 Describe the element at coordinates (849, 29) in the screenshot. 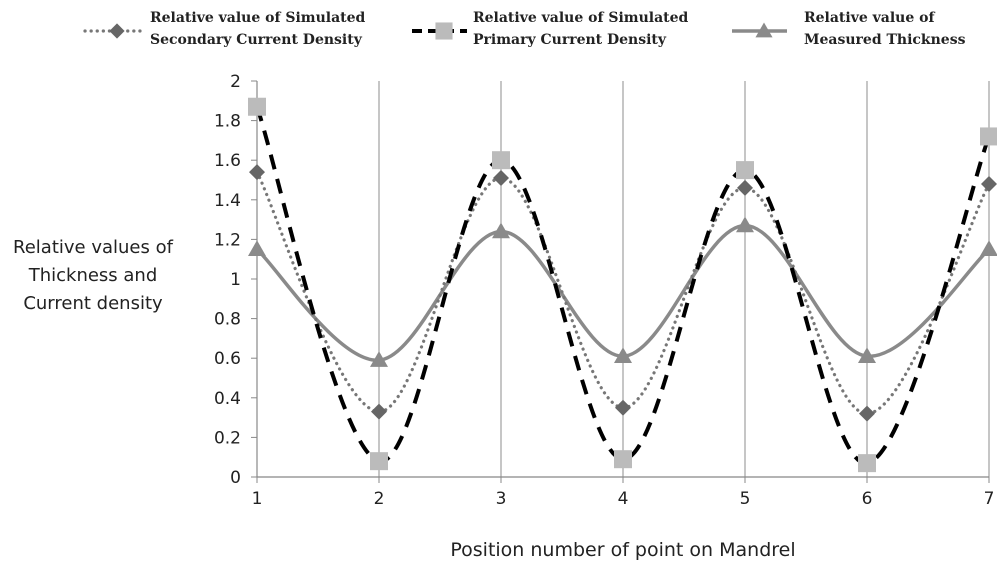

I see `legend-item-3: Relative value of Measured Thickness` at that location.